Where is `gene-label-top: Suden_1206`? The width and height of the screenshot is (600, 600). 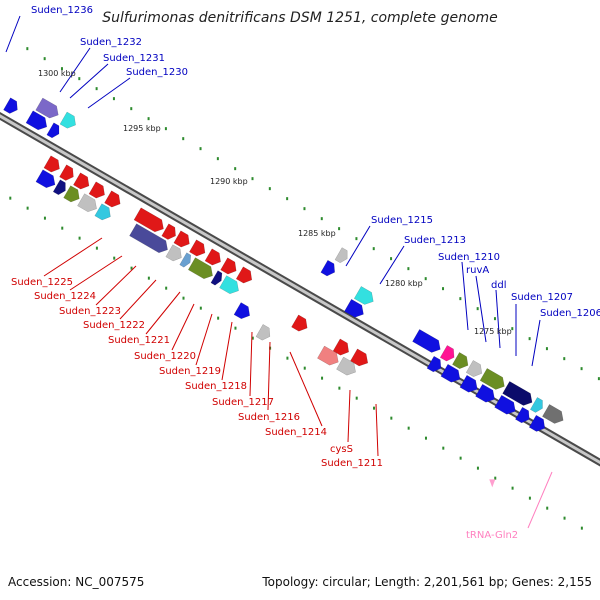 gene-label-top: Suden_1206 is located at coordinates (570, 313).